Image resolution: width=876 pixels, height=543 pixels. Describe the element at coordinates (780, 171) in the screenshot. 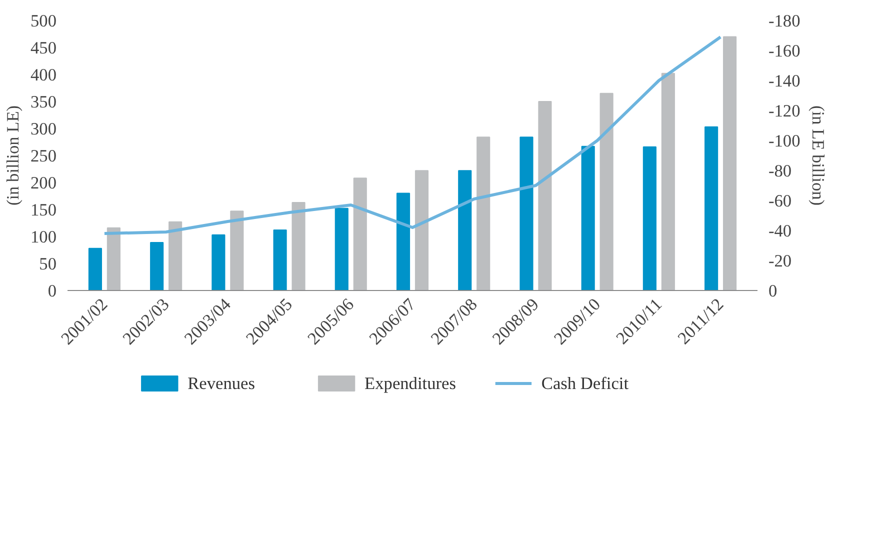

I see `y2-tick-label: -80` at that location.